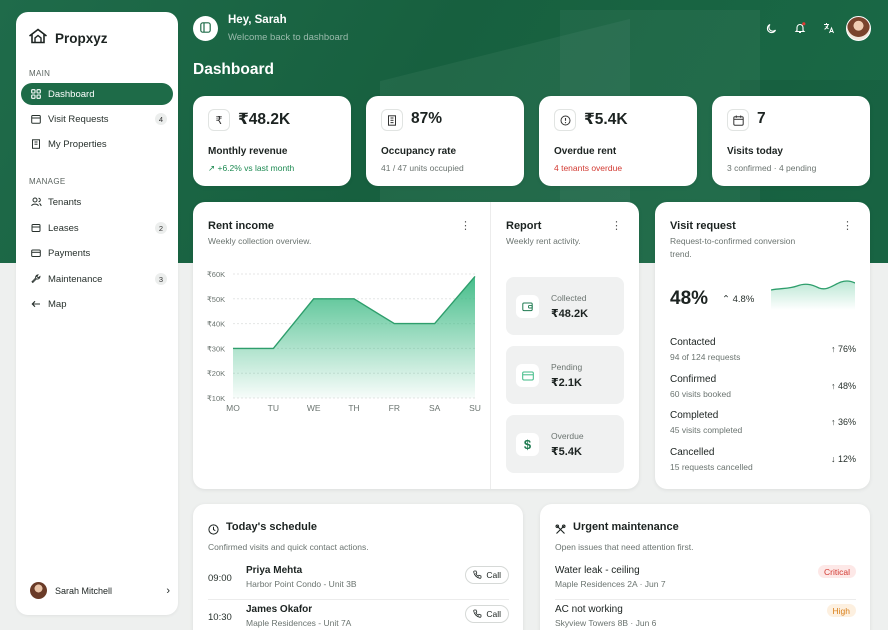  I want to click on chevron-right-icon: ›, so click(168, 590).